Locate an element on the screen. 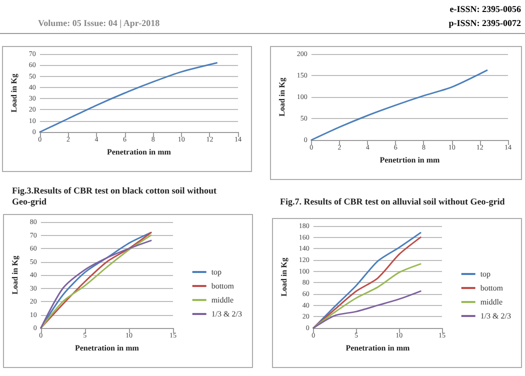  x-axis-title: Penetrtion in mm is located at coordinates (410, 160).